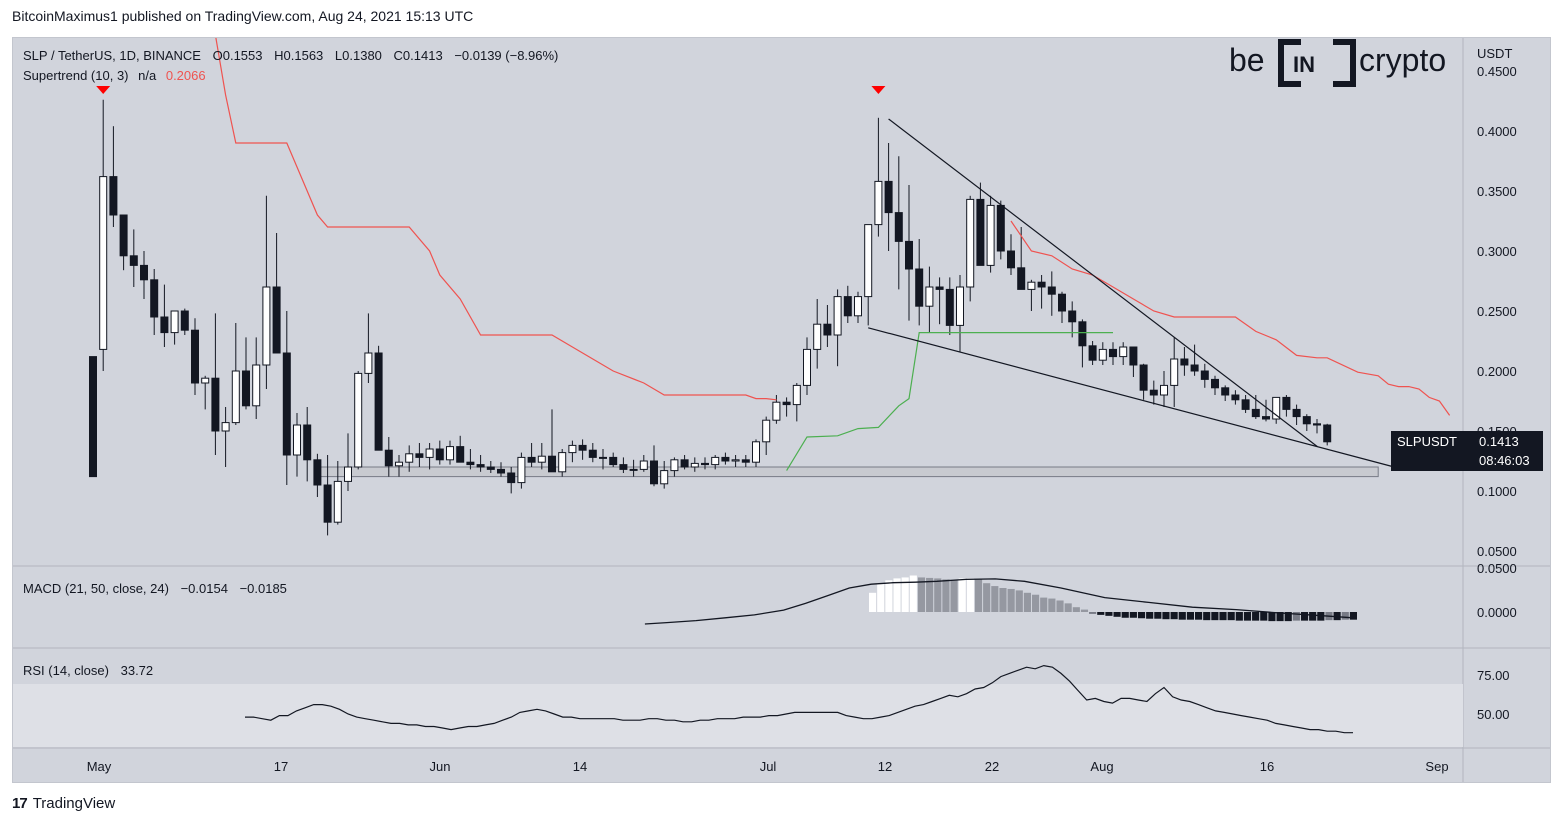 The width and height of the screenshot is (1562, 827). I want to click on supertrend-na: n/a, so click(147, 75).